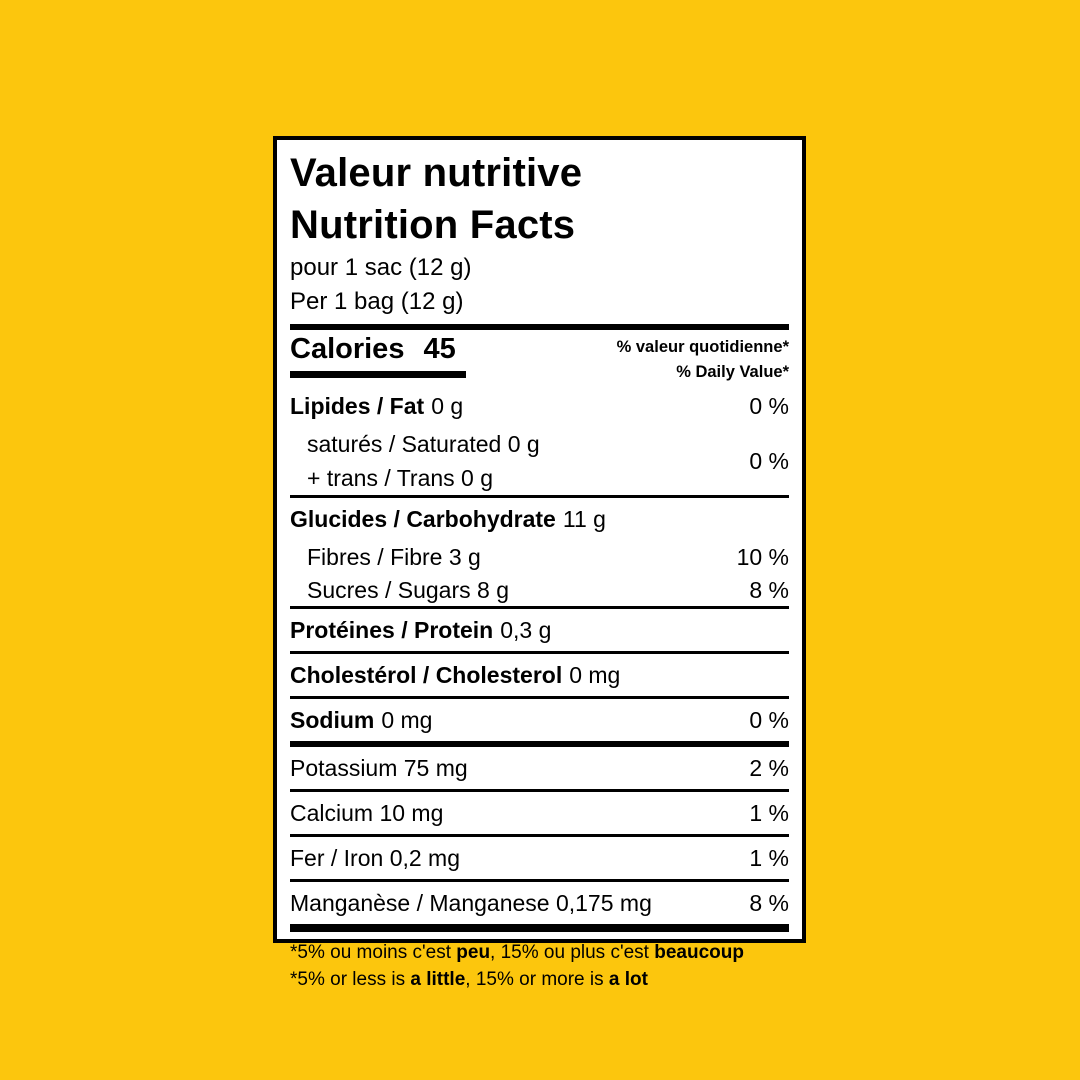  Describe the element at coordinates (426, 675) in the screenshot. I see `cholesterol-label: Cholestérol / Cholesterol` at that location.